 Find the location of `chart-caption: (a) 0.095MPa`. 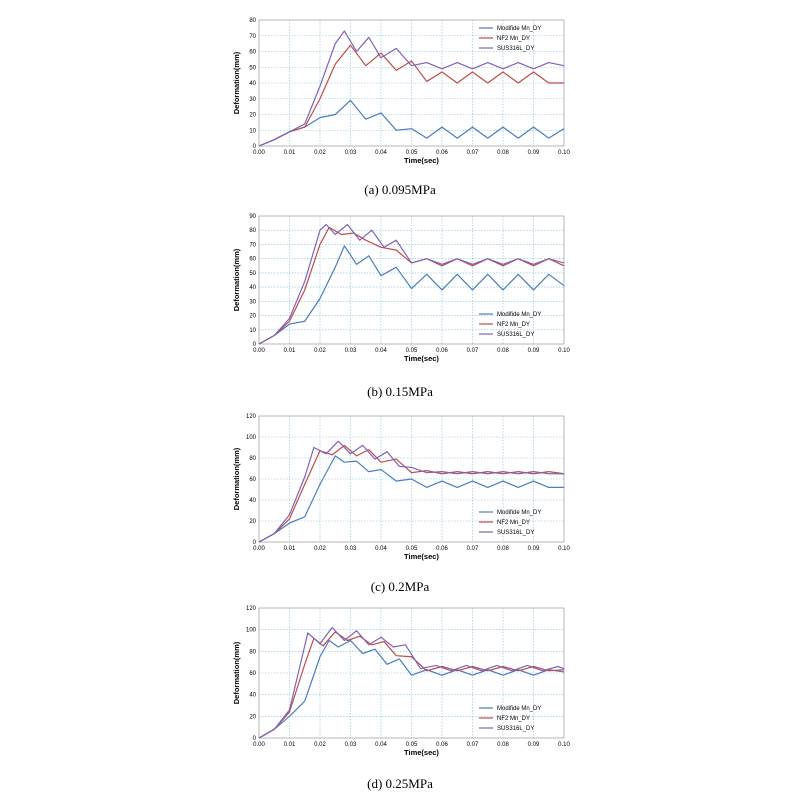

chart-caption: (a) 0.095MPa is located at coordinates (400, 189).